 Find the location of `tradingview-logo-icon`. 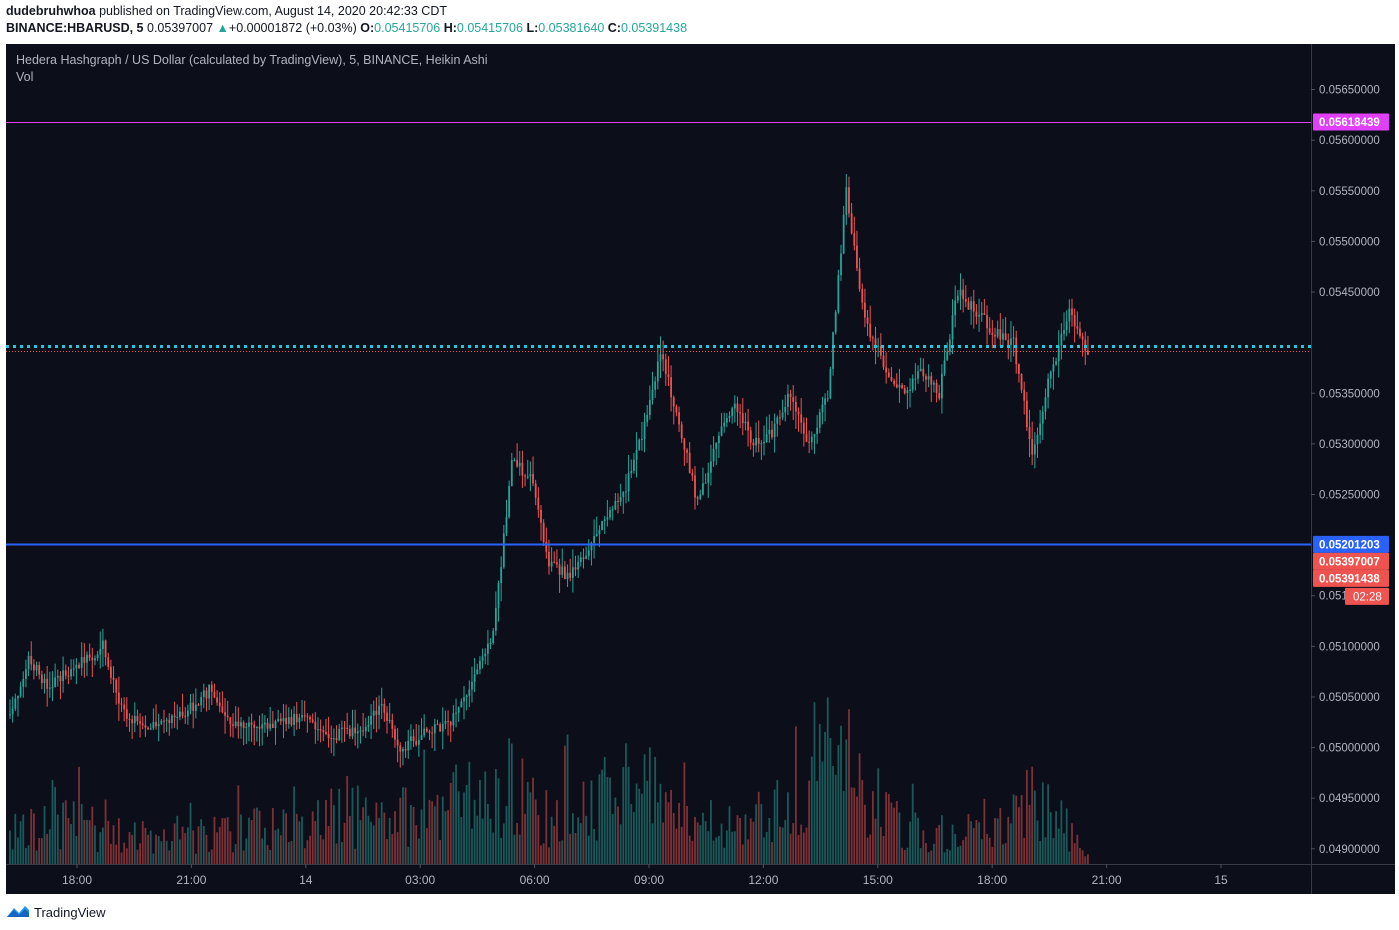

tradingview-logo-icon is located at coordinates (18, 912).